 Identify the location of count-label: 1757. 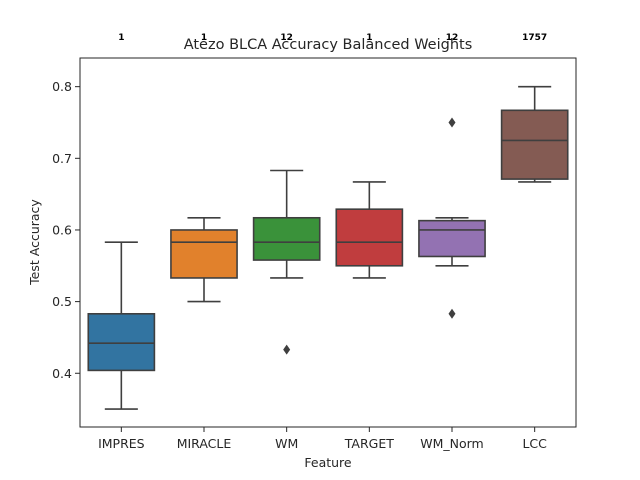
(534, 38).